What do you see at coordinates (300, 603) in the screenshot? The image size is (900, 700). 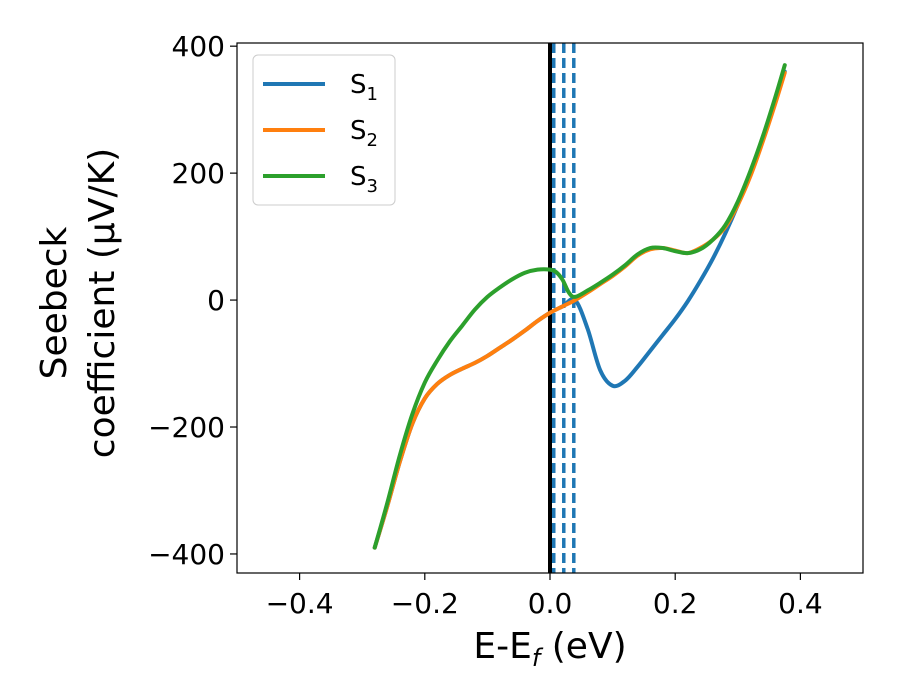 I see `x-tick-label: −0.4` at bounding box center [300, 603].